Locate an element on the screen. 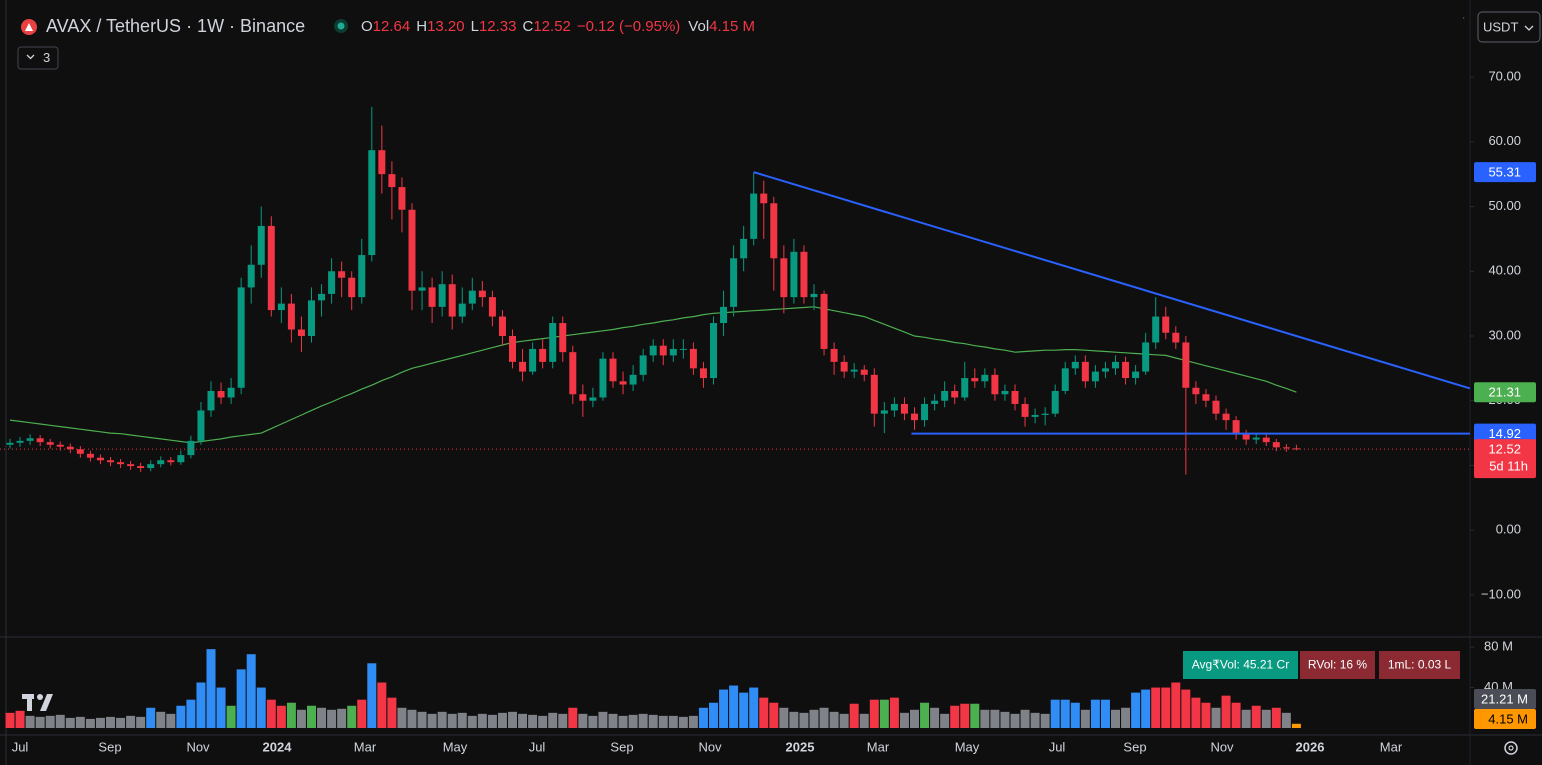 The width and height of the screenshot is (1542, 765). x-tick-label: 2024 is located at coordinates (278, 746).